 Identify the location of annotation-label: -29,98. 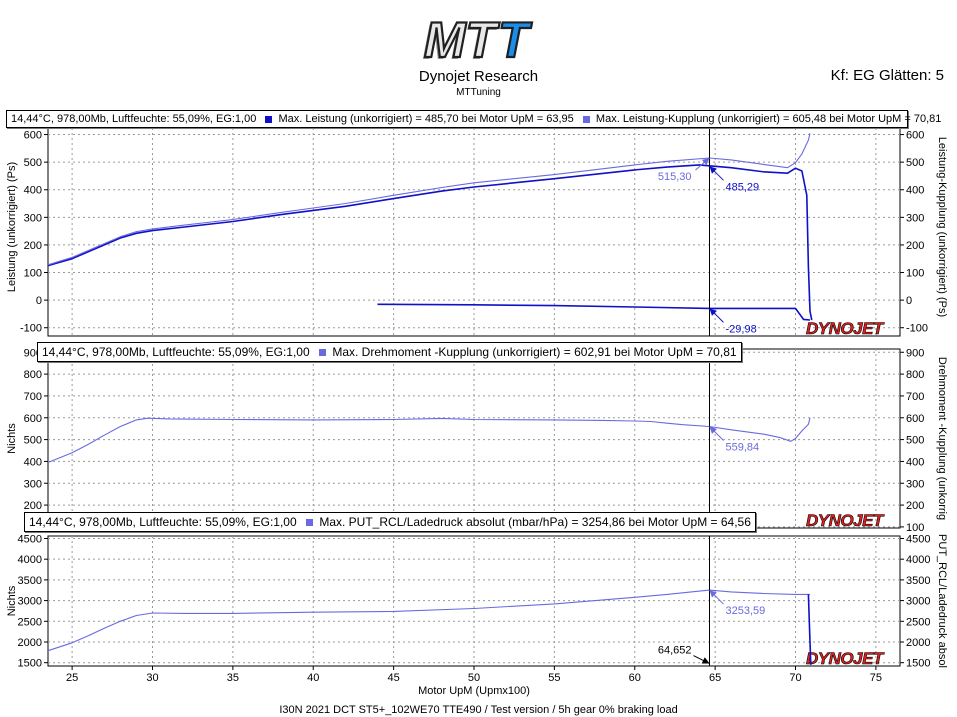
(741, 329).